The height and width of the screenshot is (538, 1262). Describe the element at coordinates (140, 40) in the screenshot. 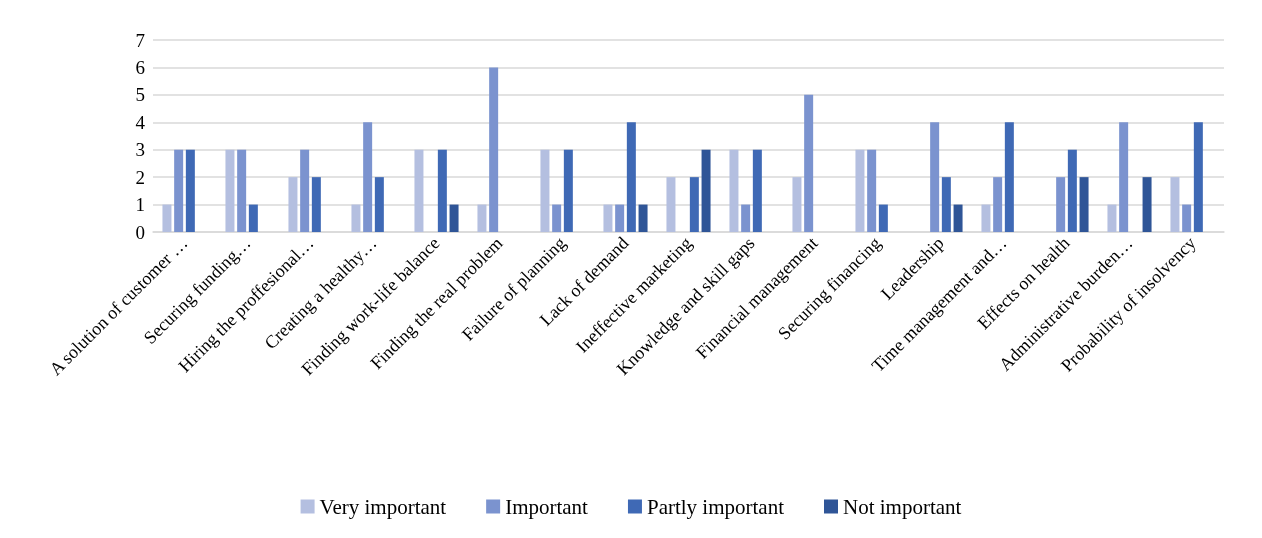

I see `y-tick-label: 7` at that location.